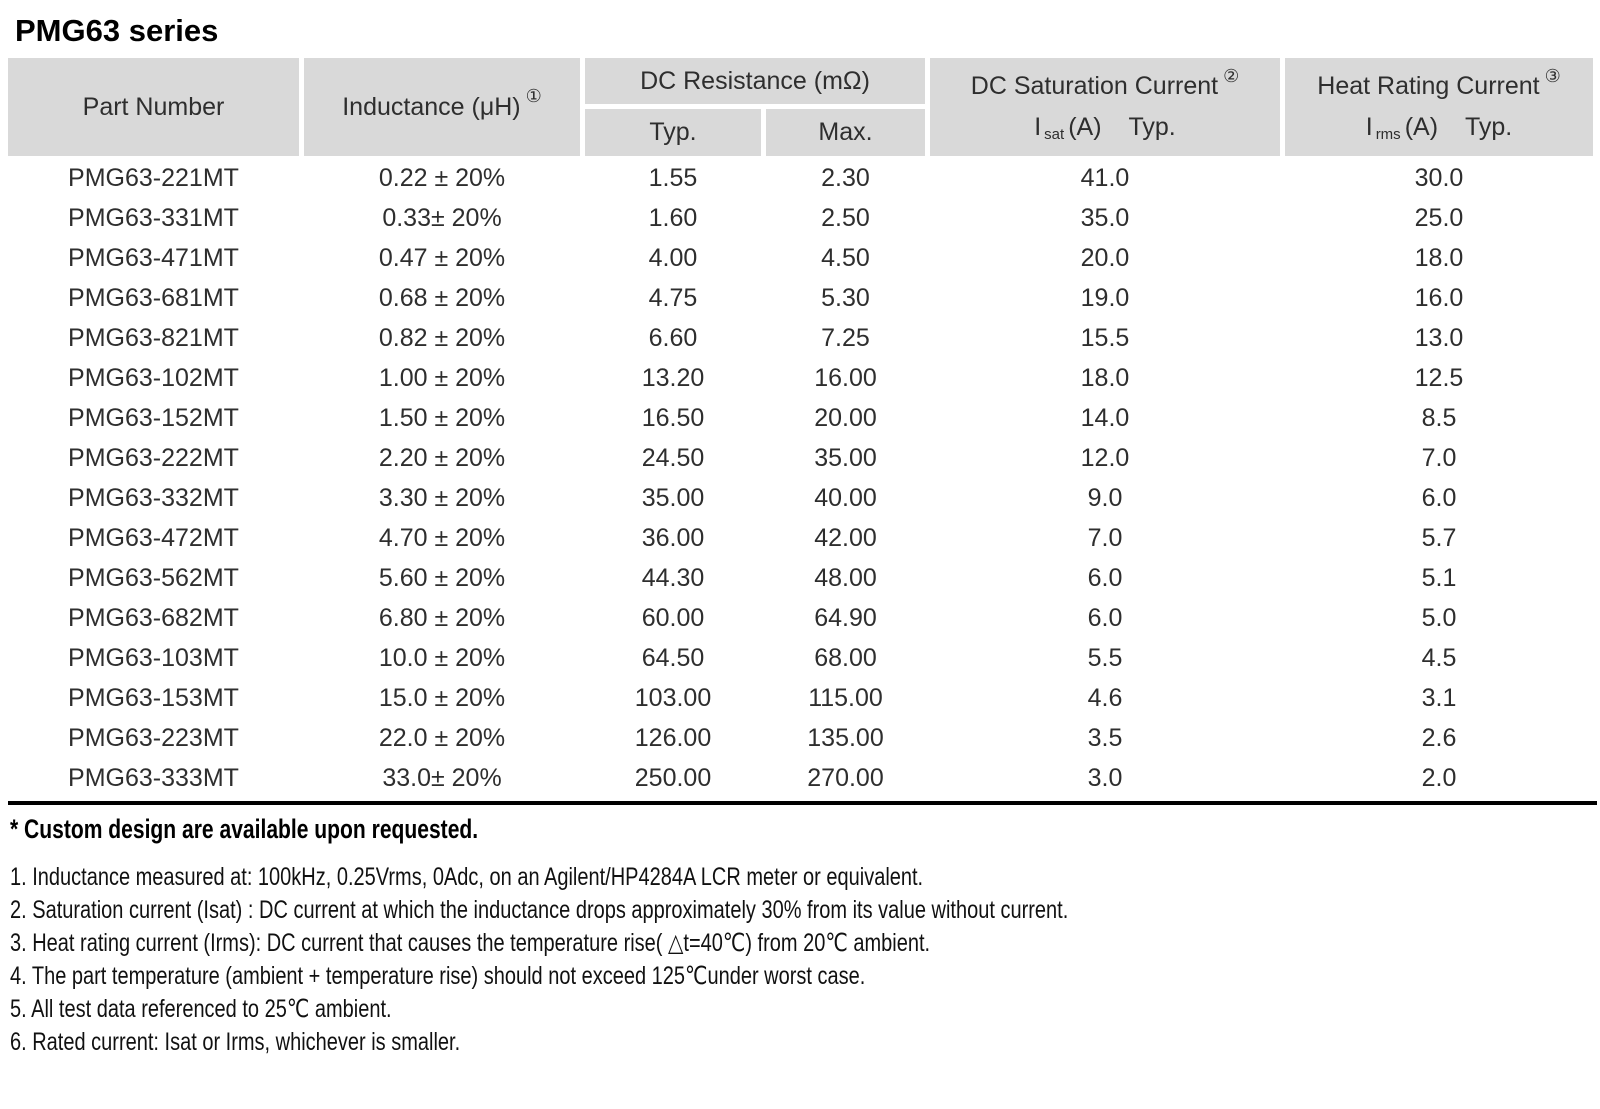 The image size is (1600, 1109). I want to click on cell-part-number: PMG63-222MT, so click(153, 458).